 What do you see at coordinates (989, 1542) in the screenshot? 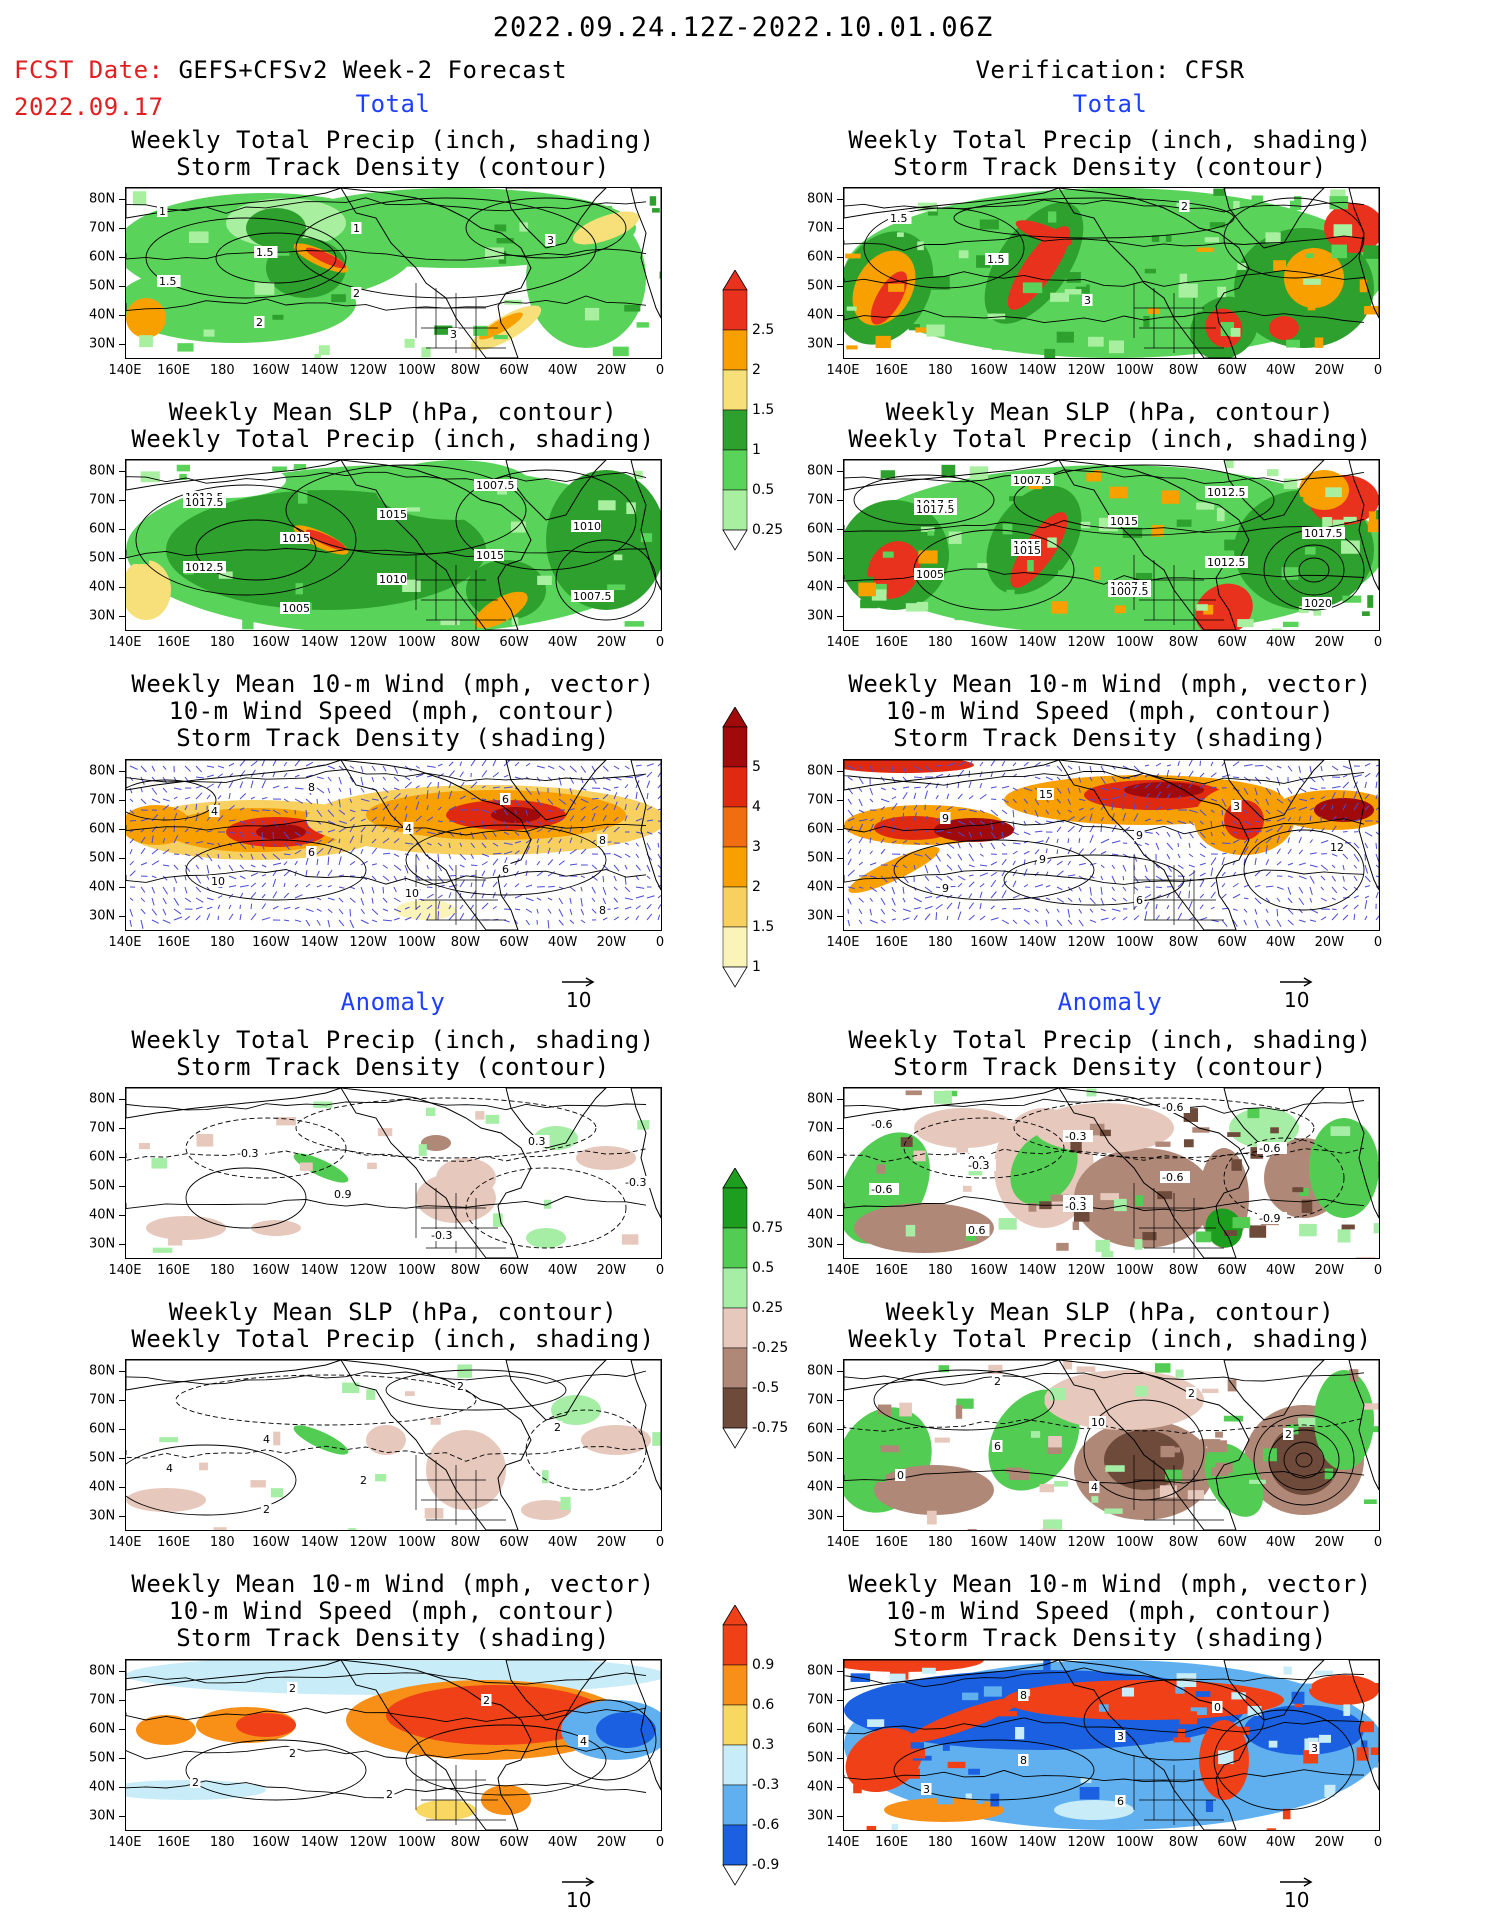
I see `lon-label: 160W` at bounding box center [989, 1542].